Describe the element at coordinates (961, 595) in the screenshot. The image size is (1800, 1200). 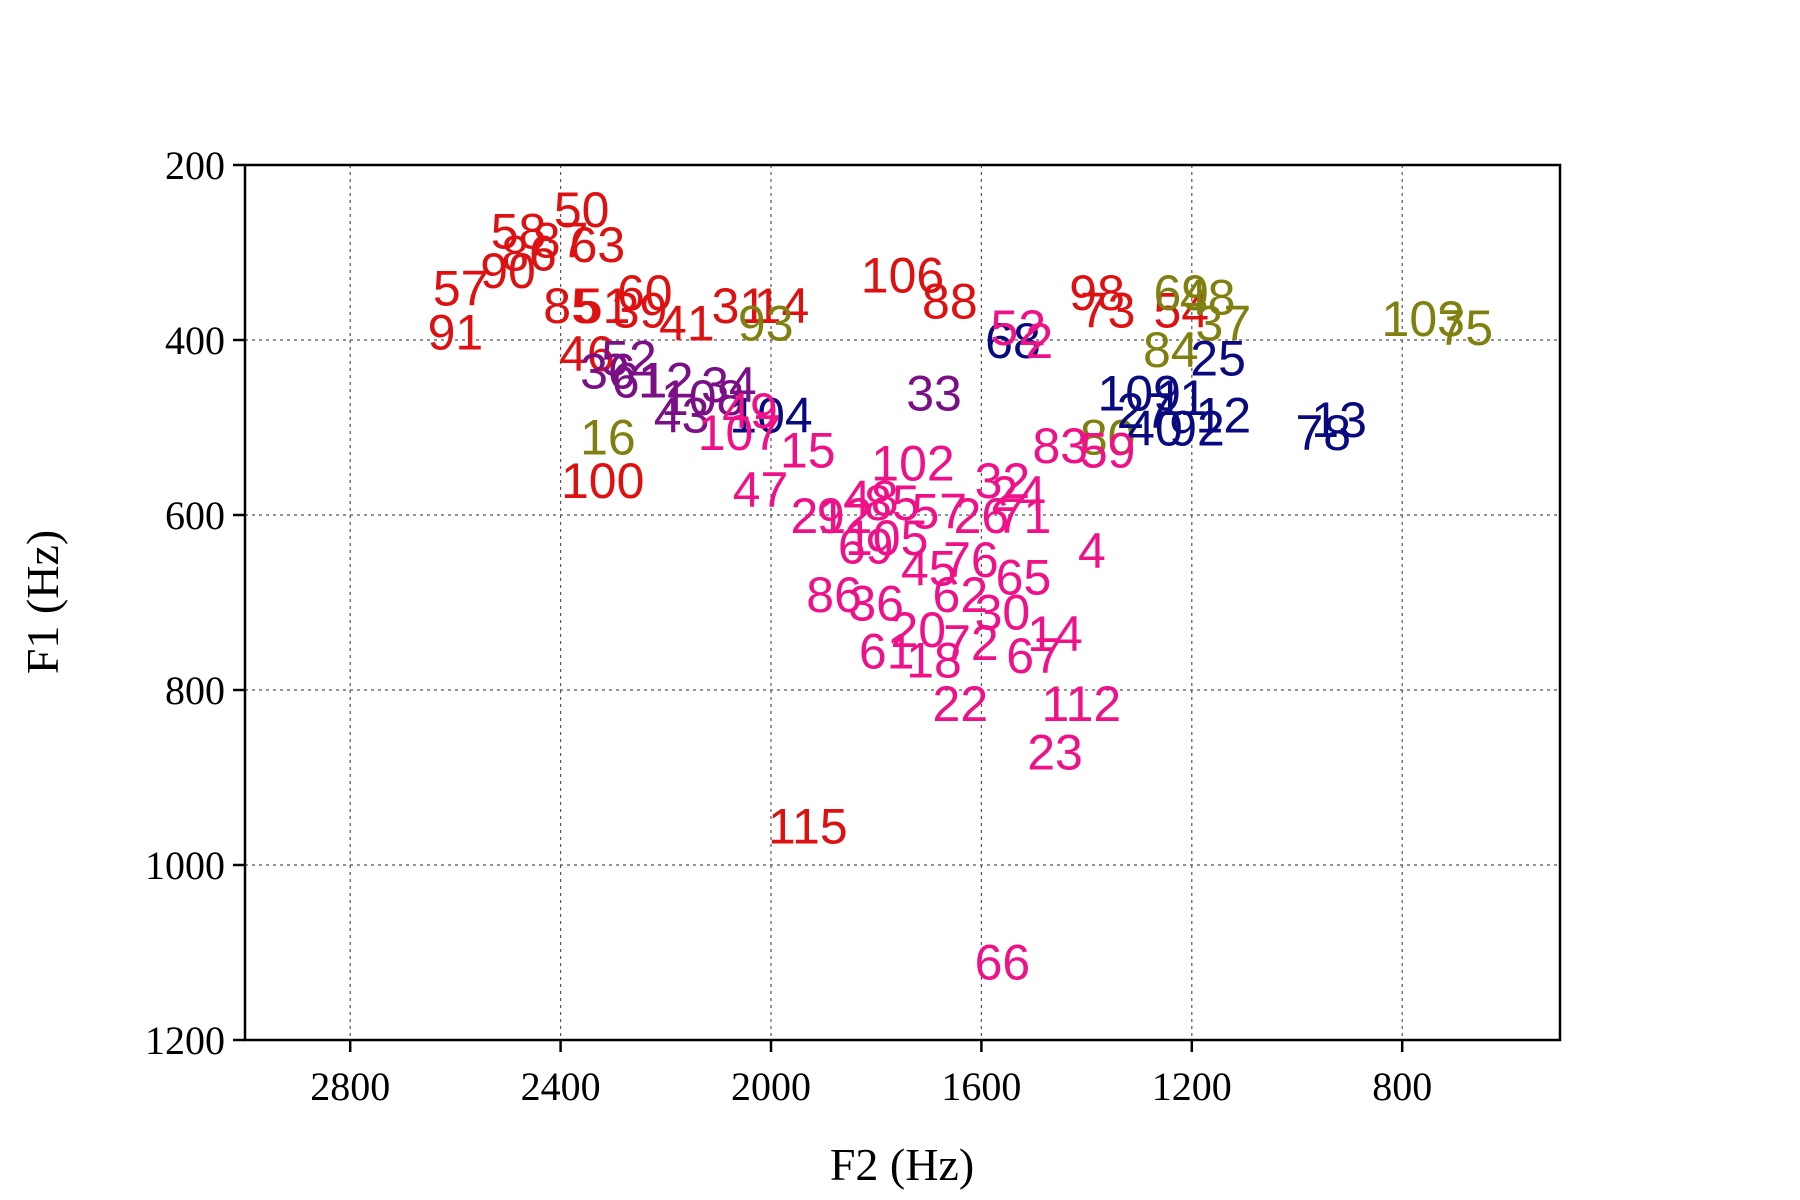
I see `point-label-pink: 62` at that location.